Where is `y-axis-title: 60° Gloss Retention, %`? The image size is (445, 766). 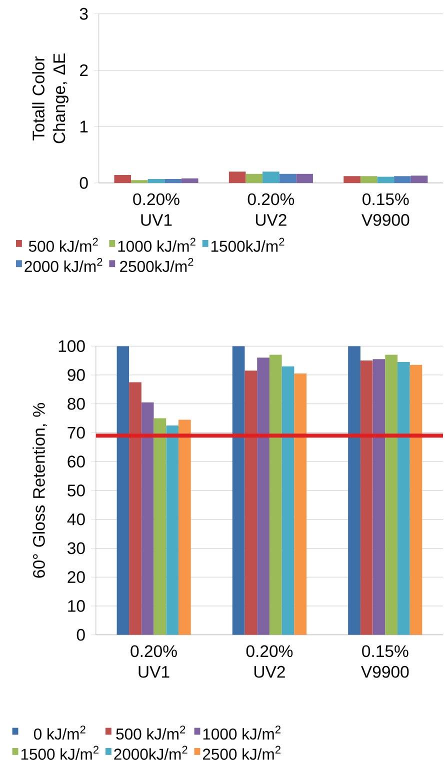 y-axis-title: 60° Gloss Retention, % is located at coordinates (39, 490).